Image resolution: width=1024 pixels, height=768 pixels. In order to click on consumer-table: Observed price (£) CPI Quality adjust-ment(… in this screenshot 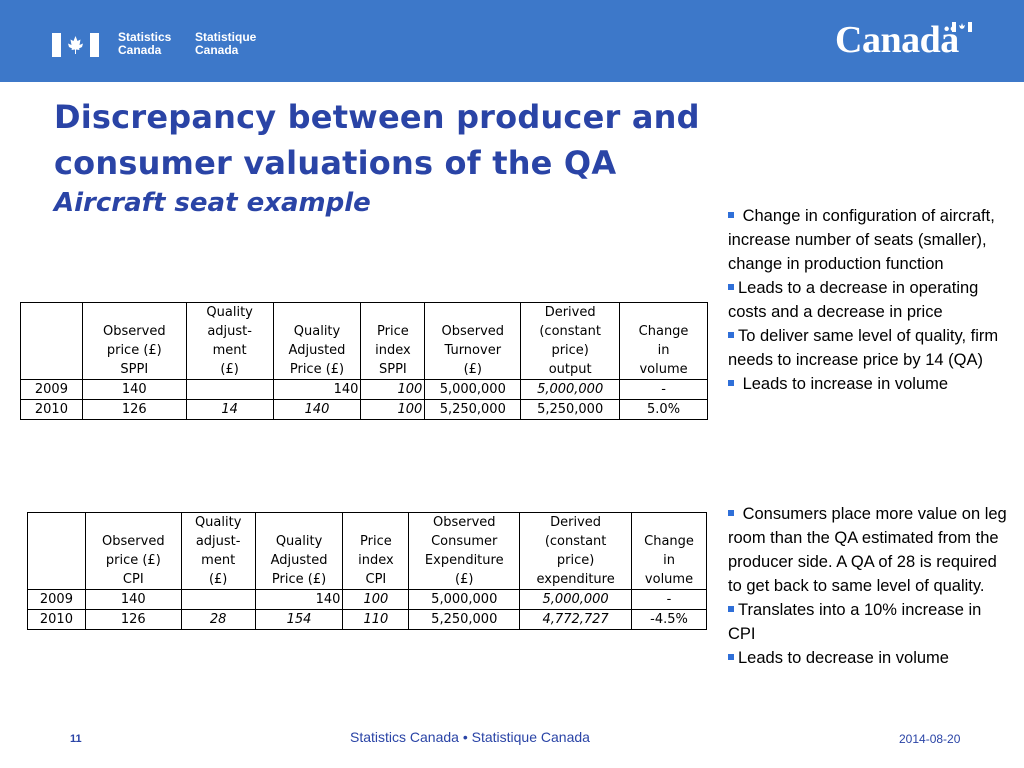, I will do `click(367, 571)`.